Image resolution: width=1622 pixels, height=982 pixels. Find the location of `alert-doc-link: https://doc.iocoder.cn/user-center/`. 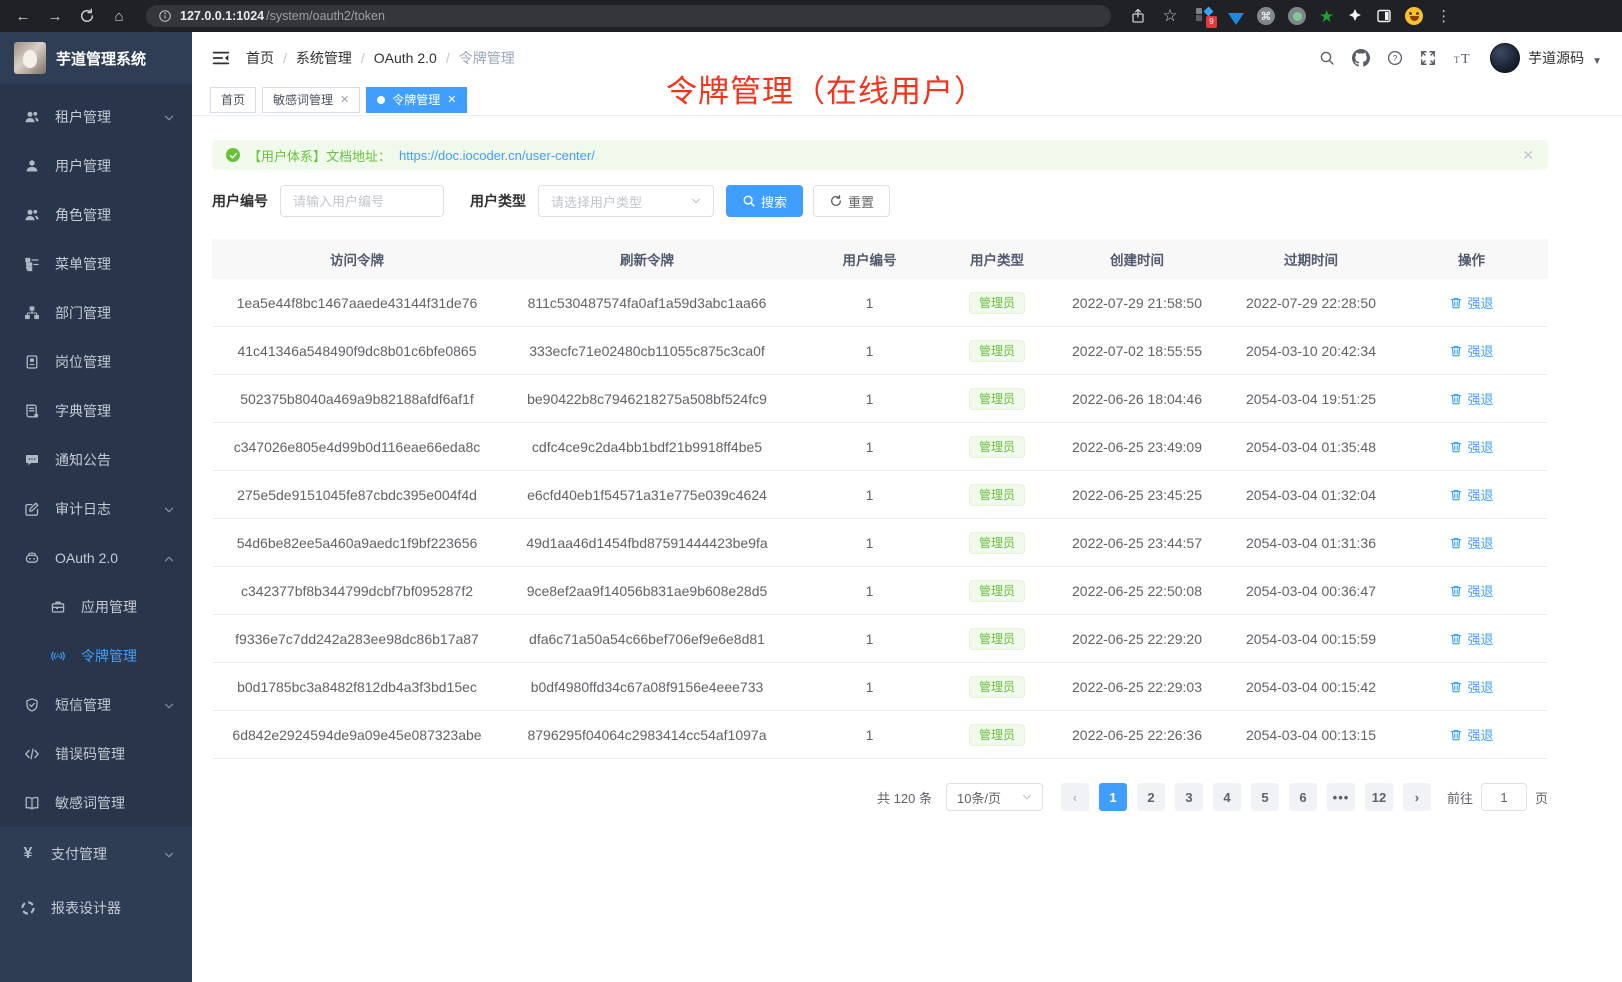

alert-doc-link: https://doc.iocoder.cn/user-center/ is located at coordinates (497, 155).